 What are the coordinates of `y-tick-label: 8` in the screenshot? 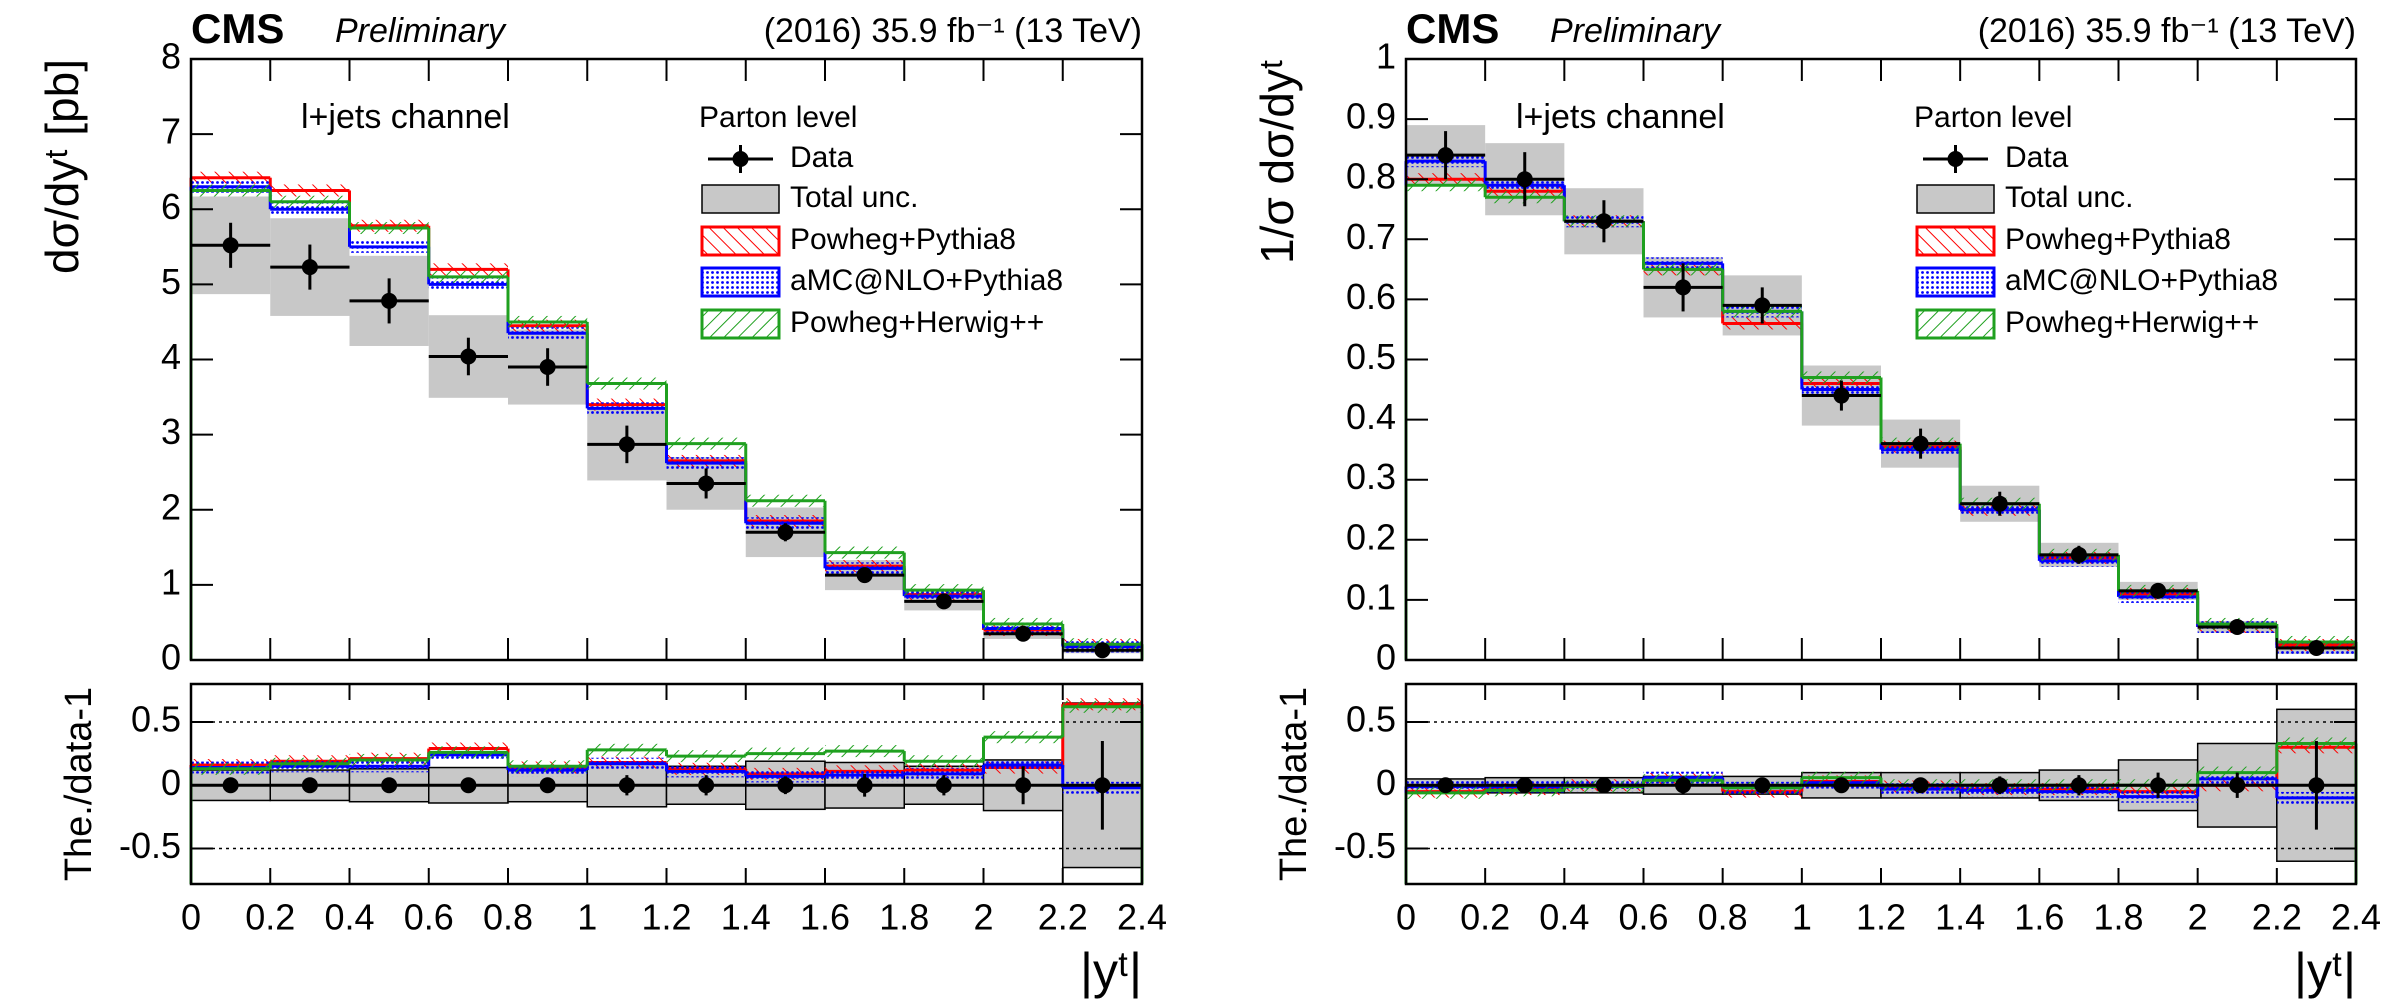 It's located at (171, 56).